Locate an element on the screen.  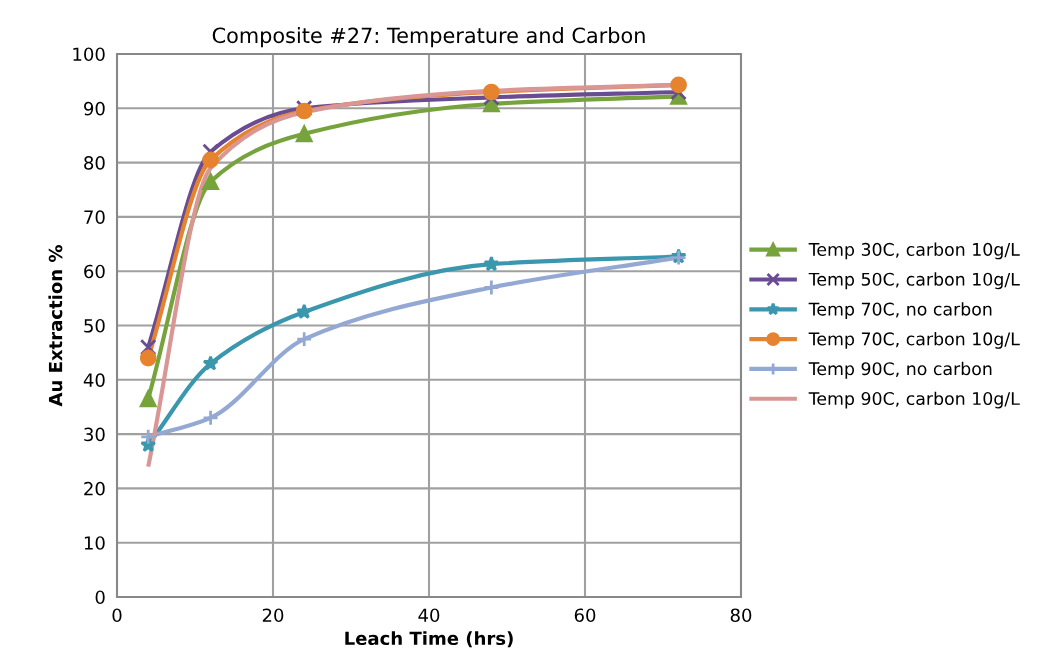
legend-label: Temp 30C, carbon 10g/L is located at coordinates (914, 251).